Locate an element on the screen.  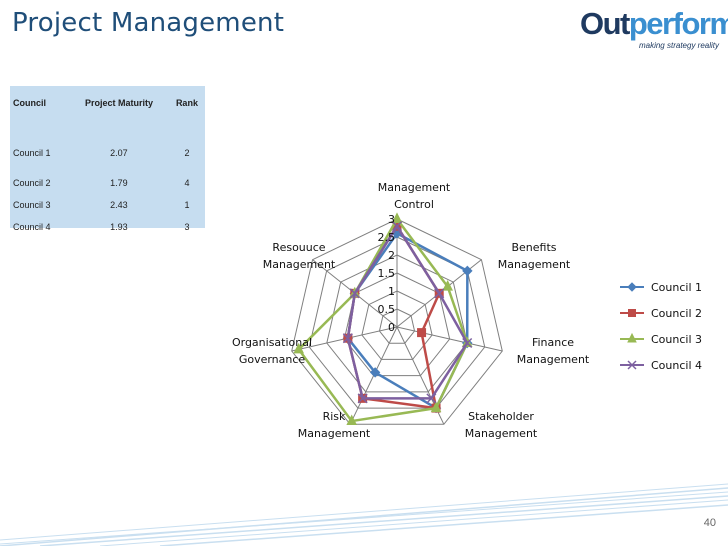
outperform-logo: Outperform making strategy reality is located at coordinates (654, 29).